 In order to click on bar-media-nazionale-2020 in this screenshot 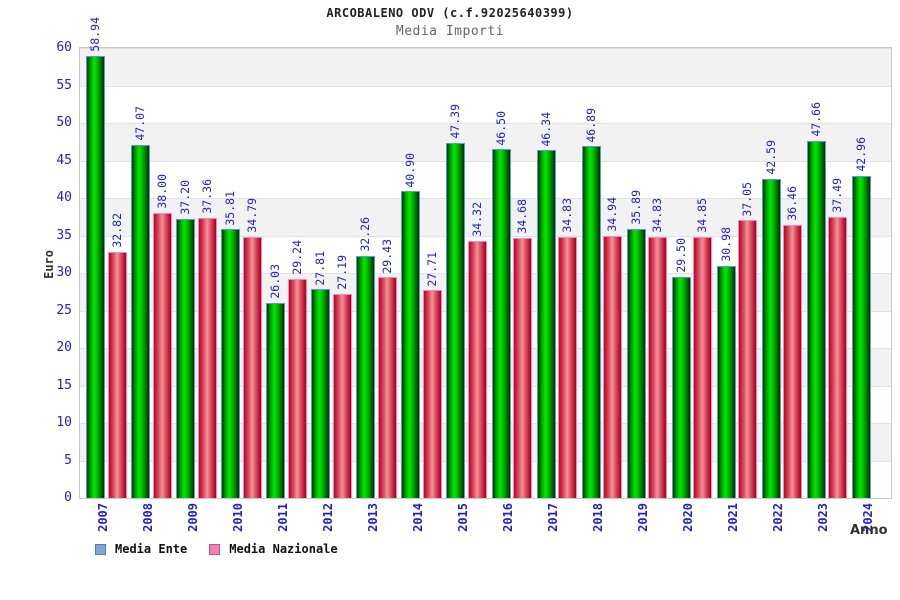, I will do `click(703, 367)`.